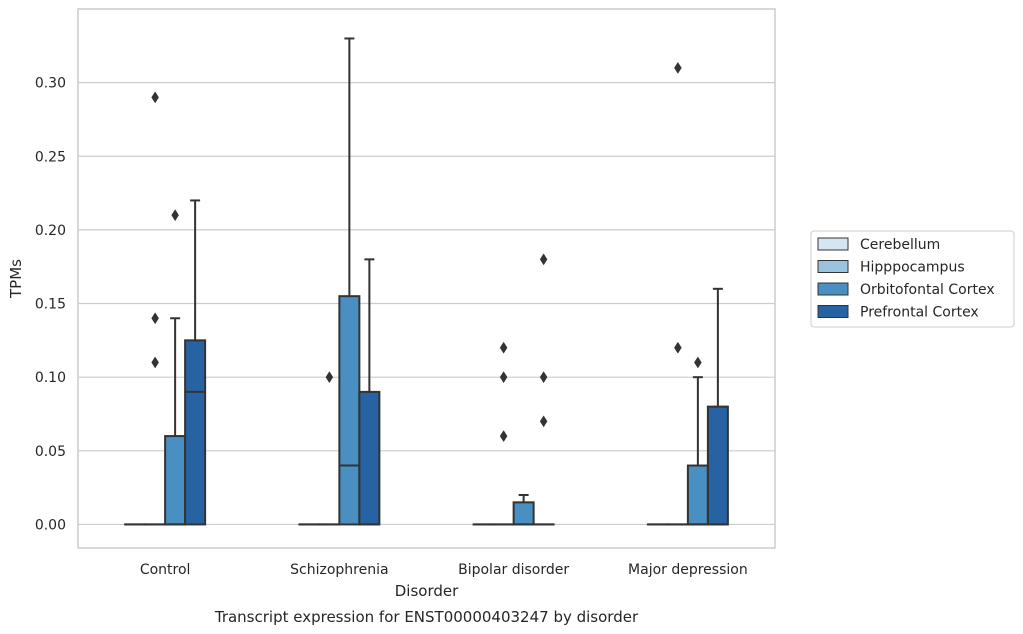 This screenshot has width=1023, height=634. I want to click on x-tick-label: Control, so click(165, 570).